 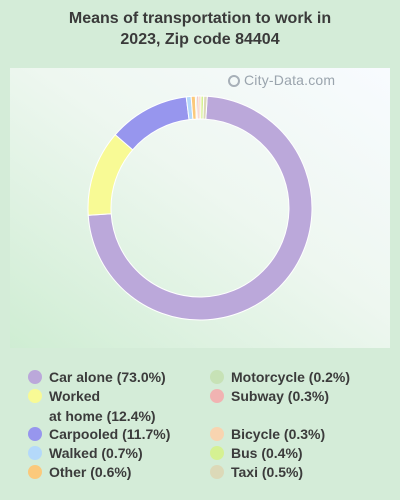 I want to click on legend-item-walked: Walked (0.7%), so click(x=85, y=452).